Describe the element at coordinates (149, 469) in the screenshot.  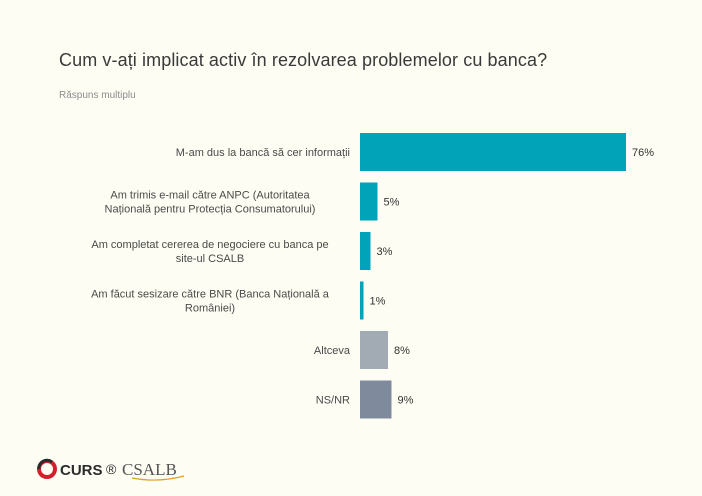
I see `csalb-logo-text: CSALB` at that location.